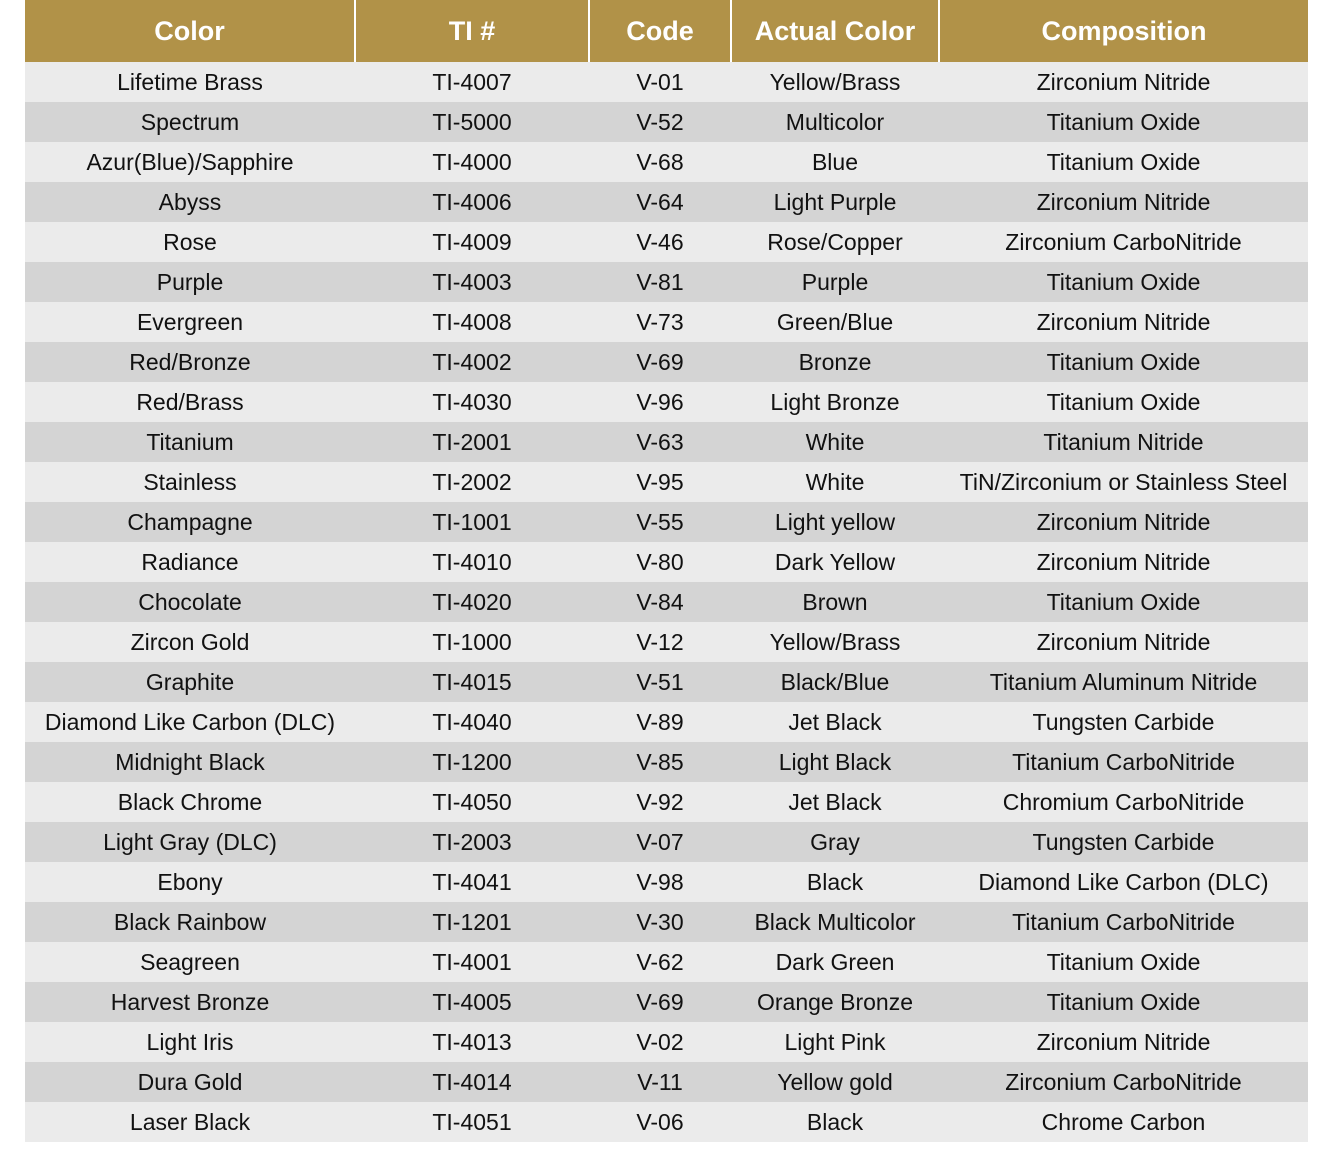  Describe the element at coordinates (190, 842) in the screenshot. I see `cell-color: Light Gray (DLC)` at that location.